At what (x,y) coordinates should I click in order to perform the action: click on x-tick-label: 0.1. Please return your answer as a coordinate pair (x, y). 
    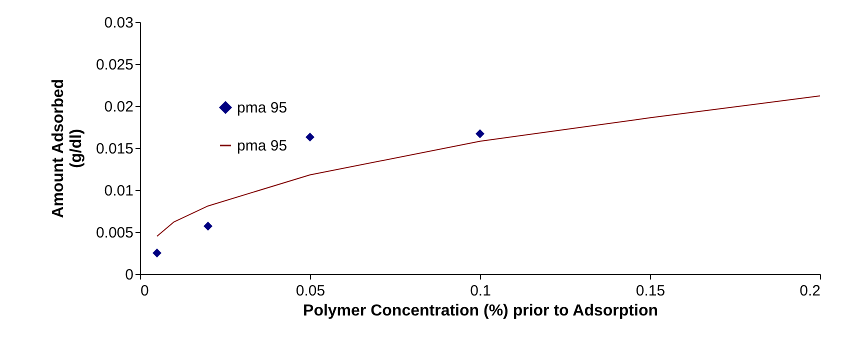
    Looking at the image, I should click on (480, 291).